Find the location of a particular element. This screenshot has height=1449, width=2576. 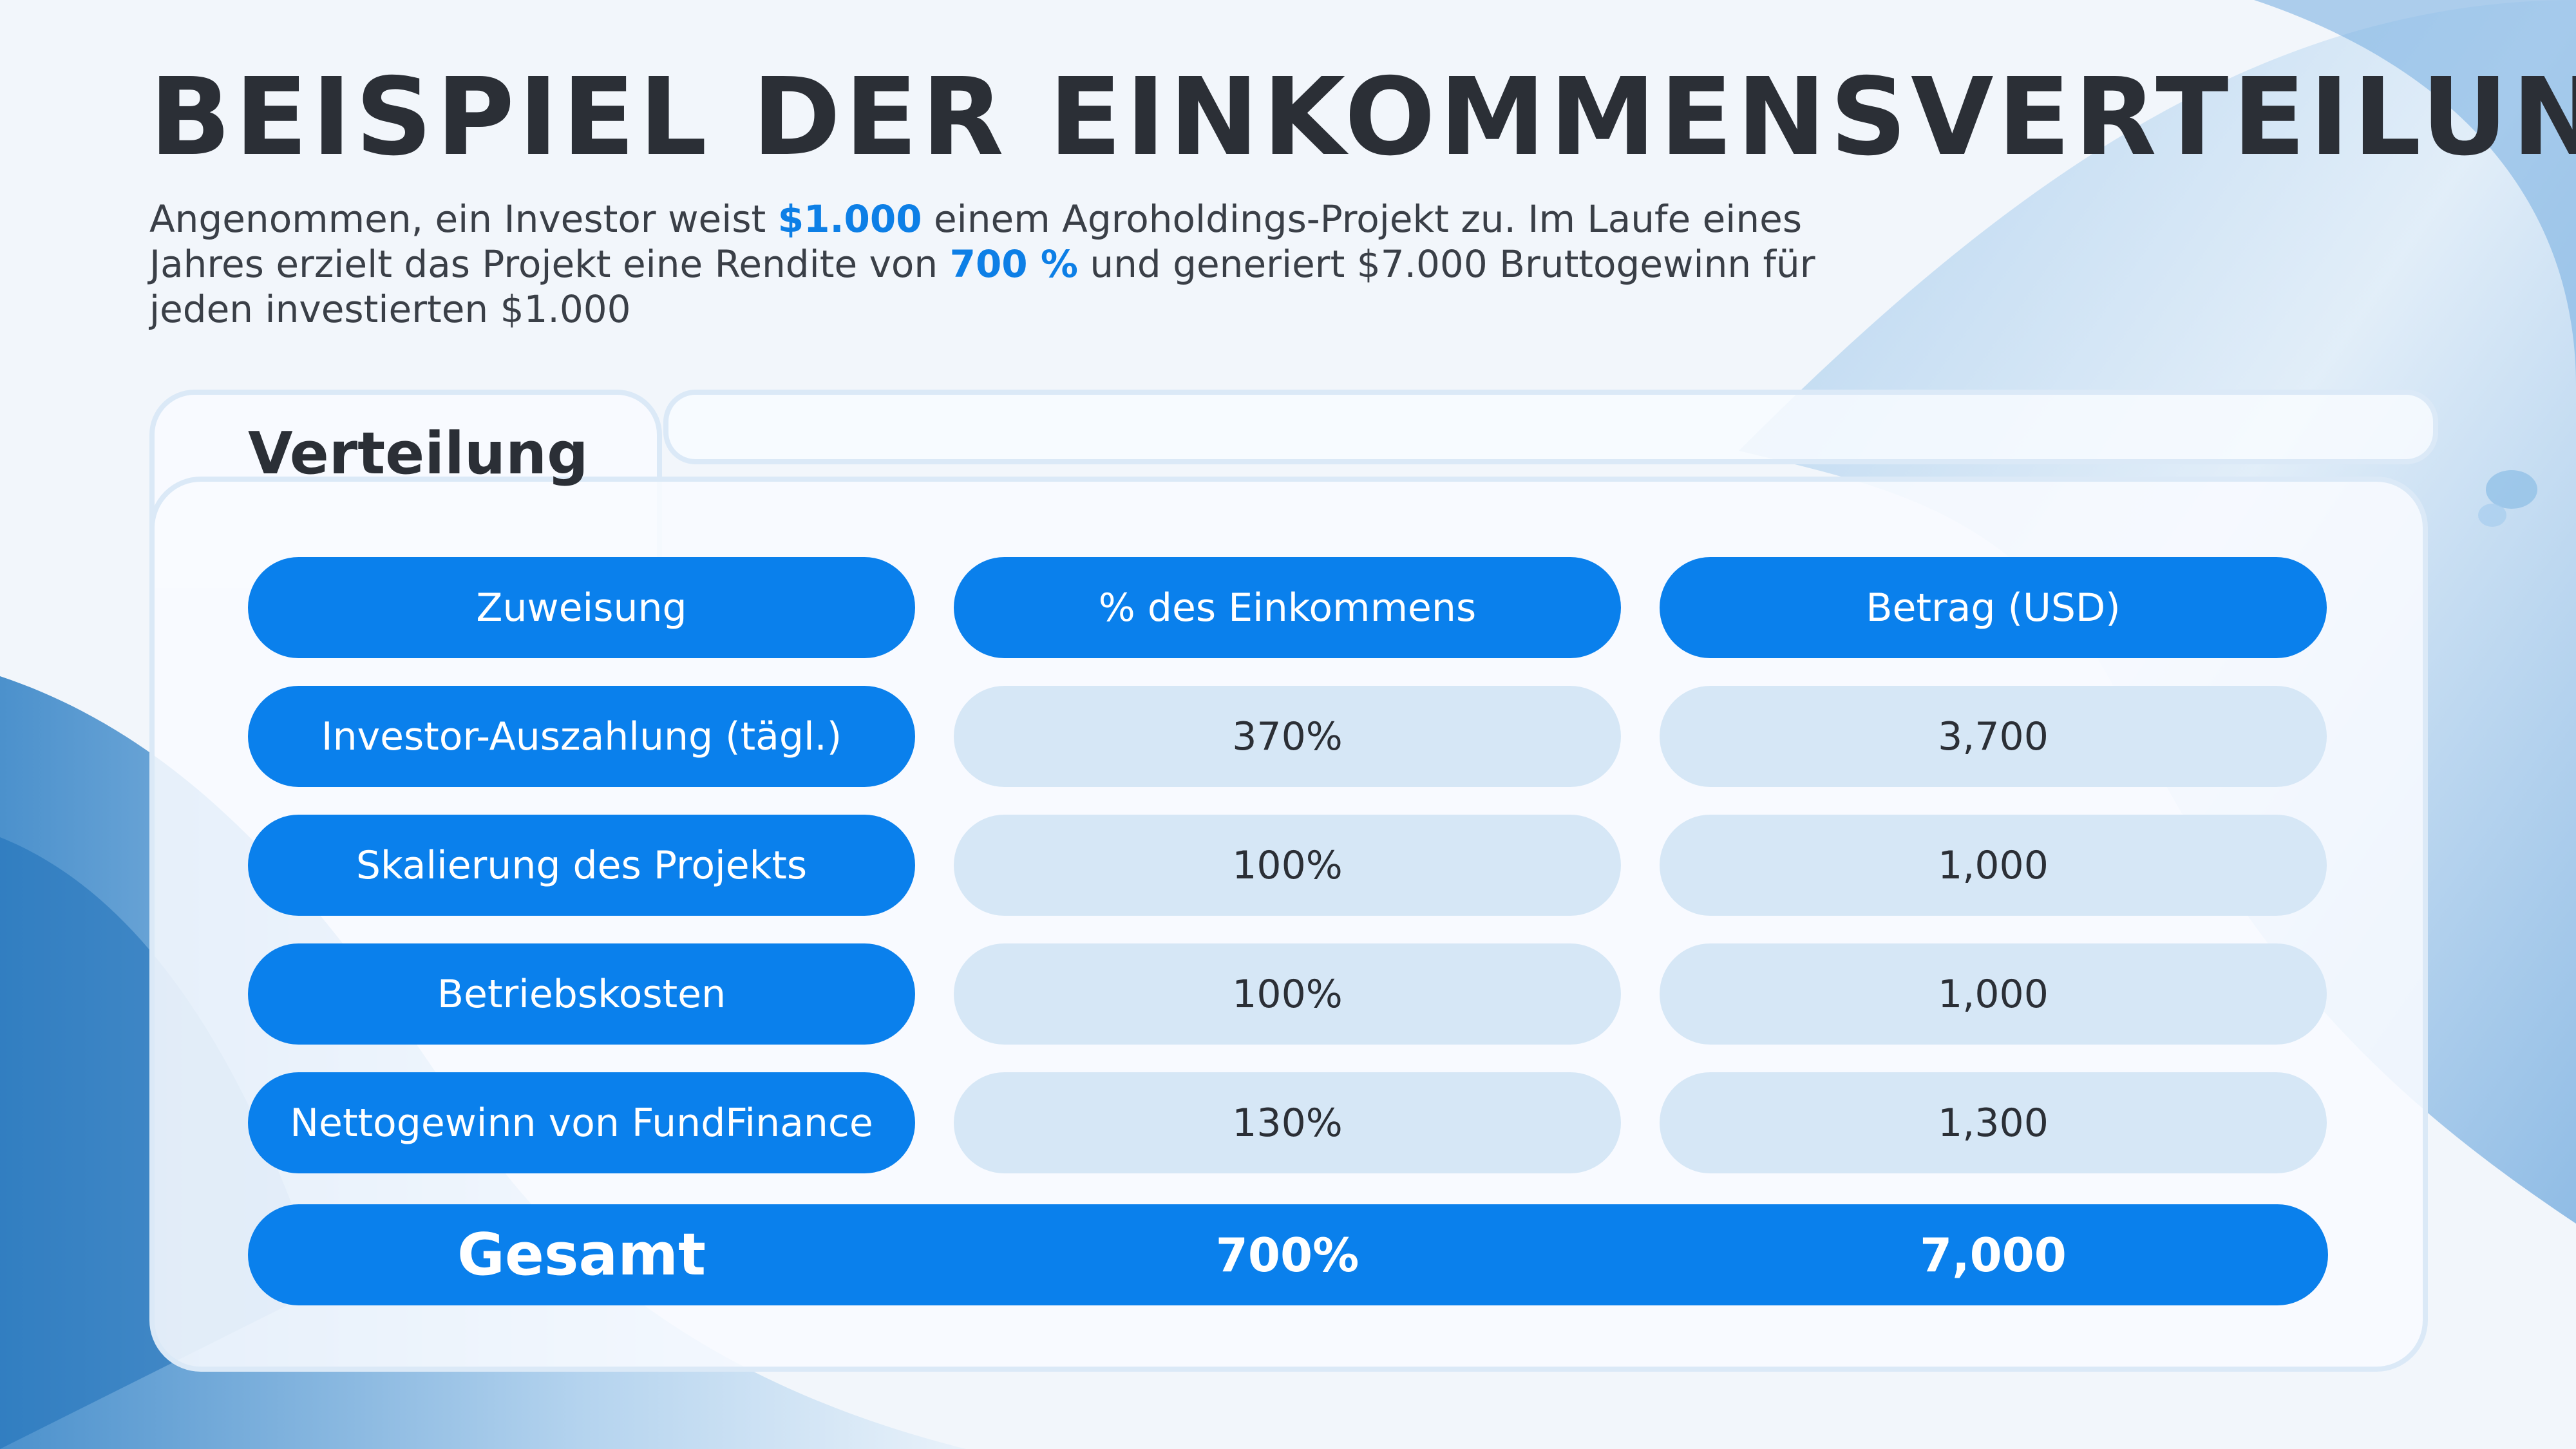

row-amount: 1,300 is located at coordinates (1993, 1123).